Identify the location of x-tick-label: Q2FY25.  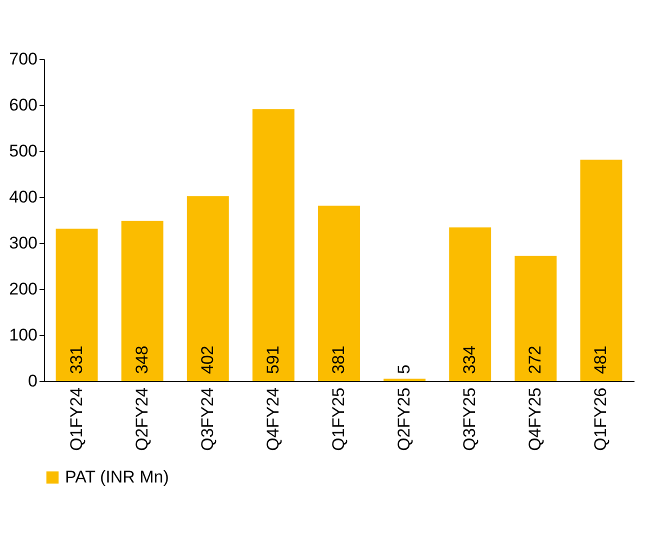
(404, 419).